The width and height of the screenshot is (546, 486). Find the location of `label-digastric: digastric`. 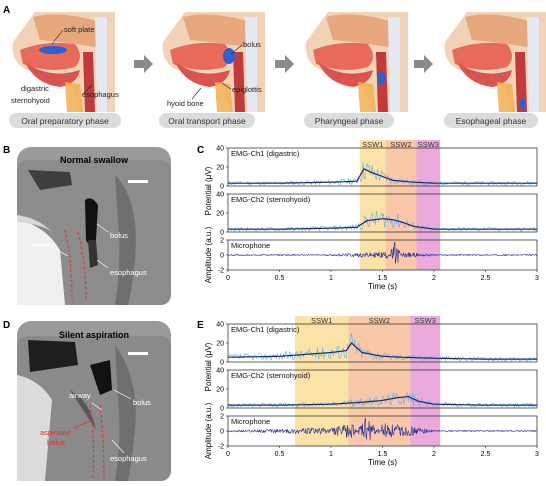

label-digastric: digastric is located at coordinates (35, 88).